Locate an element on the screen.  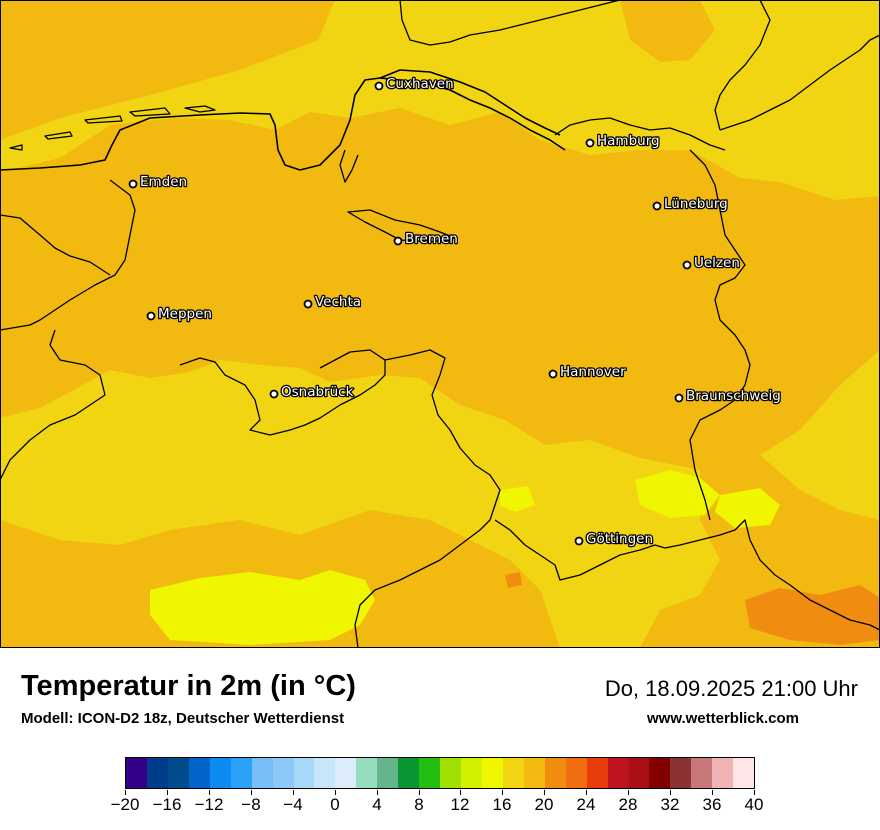
colorbar-tick-label: 40 is located at coordinates (754, 804).